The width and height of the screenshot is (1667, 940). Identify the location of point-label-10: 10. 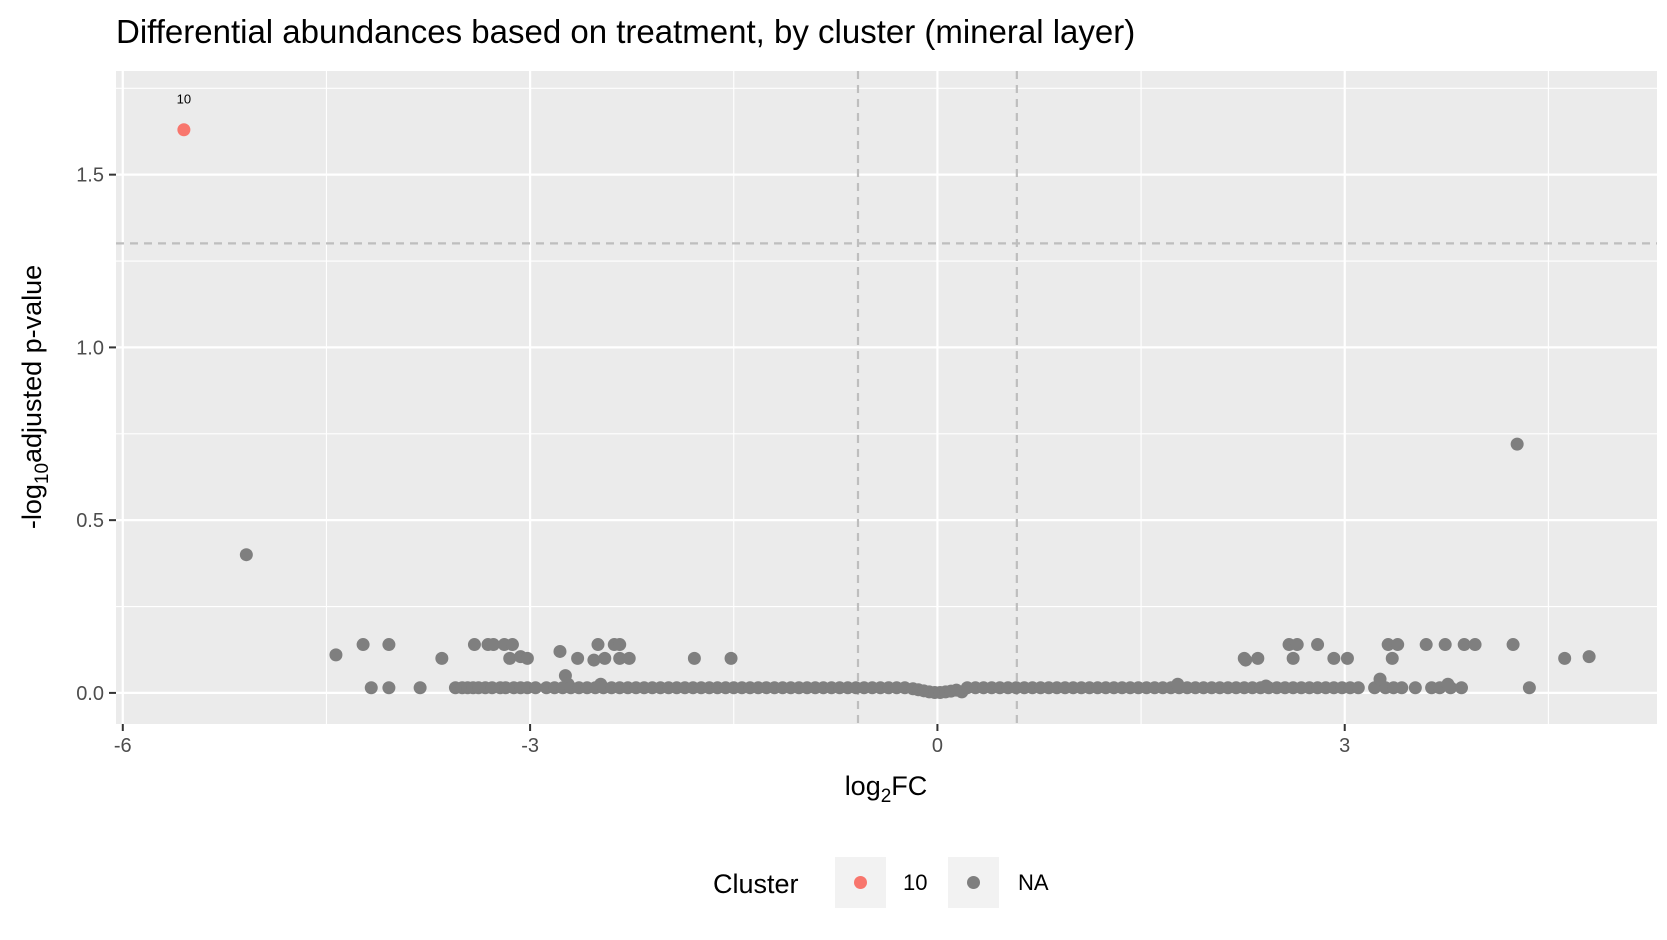
(184, 99).